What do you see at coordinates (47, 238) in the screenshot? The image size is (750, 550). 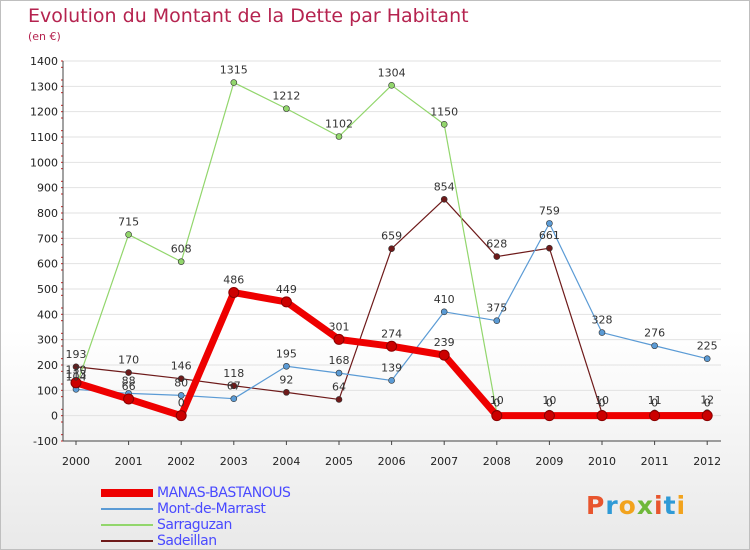 I see `y-tick-label: 700` at bounding box center [47, 238].